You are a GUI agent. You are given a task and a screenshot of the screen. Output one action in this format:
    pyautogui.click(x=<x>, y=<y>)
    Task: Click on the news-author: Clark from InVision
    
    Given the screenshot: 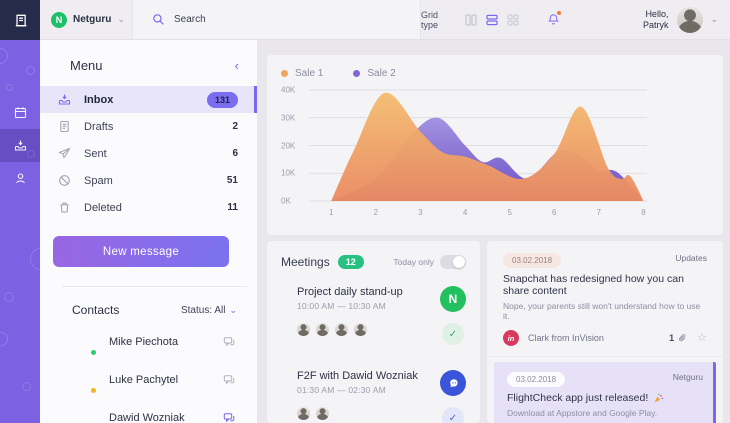 What is the action you would take?
    pyautogui.click(x=566, y=338)
    